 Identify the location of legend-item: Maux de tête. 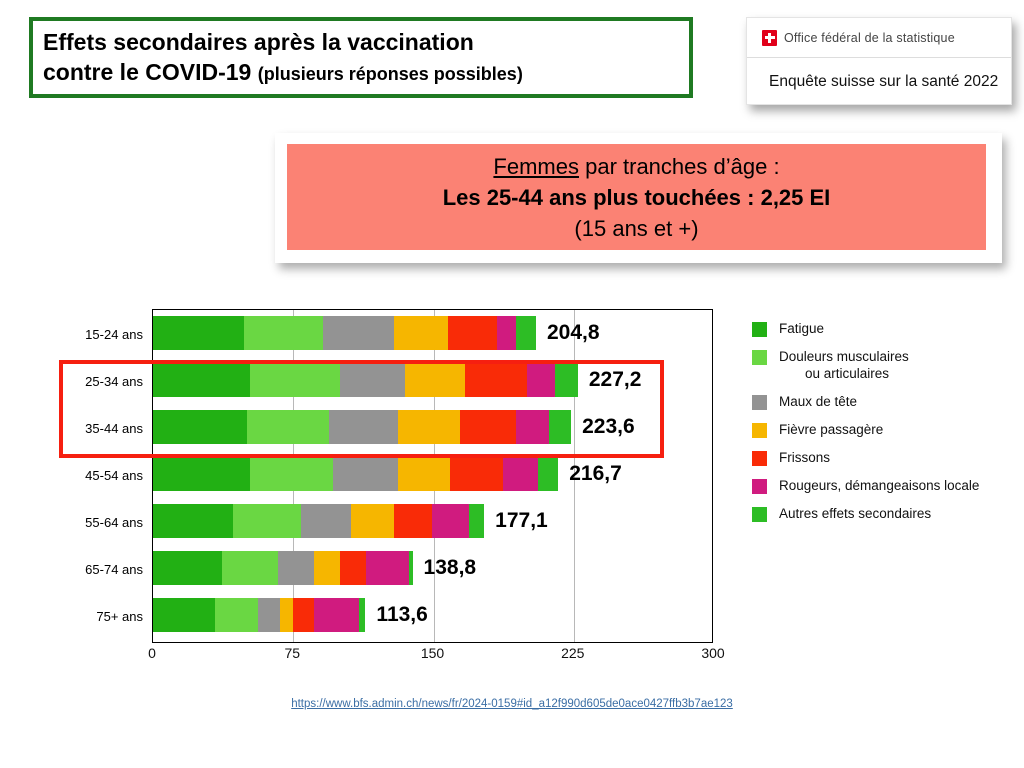
(886, 401).